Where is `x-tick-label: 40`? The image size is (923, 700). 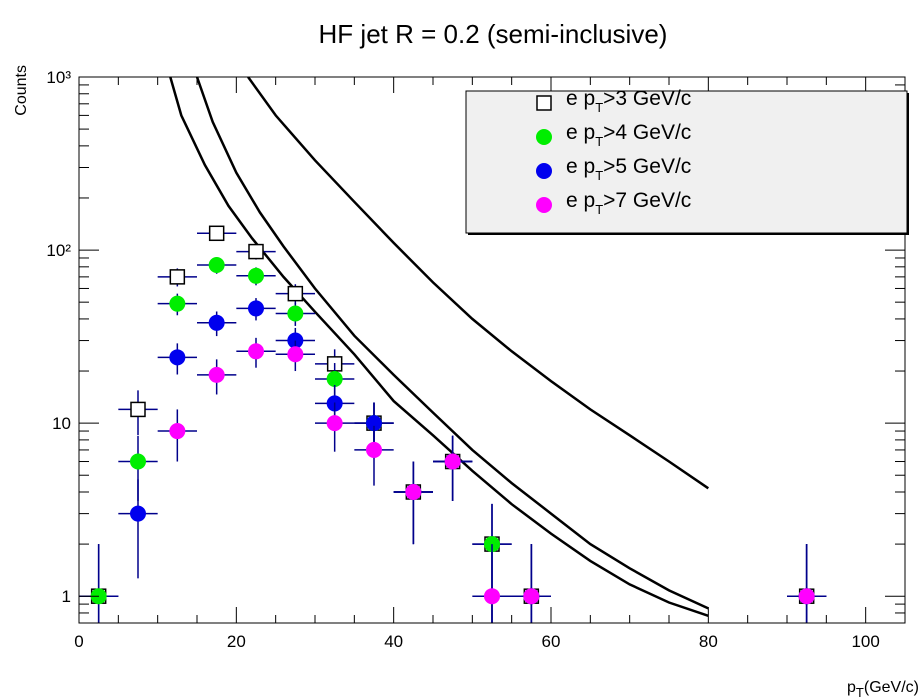 x-tick-label: 40 is located at coordinates (393, 641).